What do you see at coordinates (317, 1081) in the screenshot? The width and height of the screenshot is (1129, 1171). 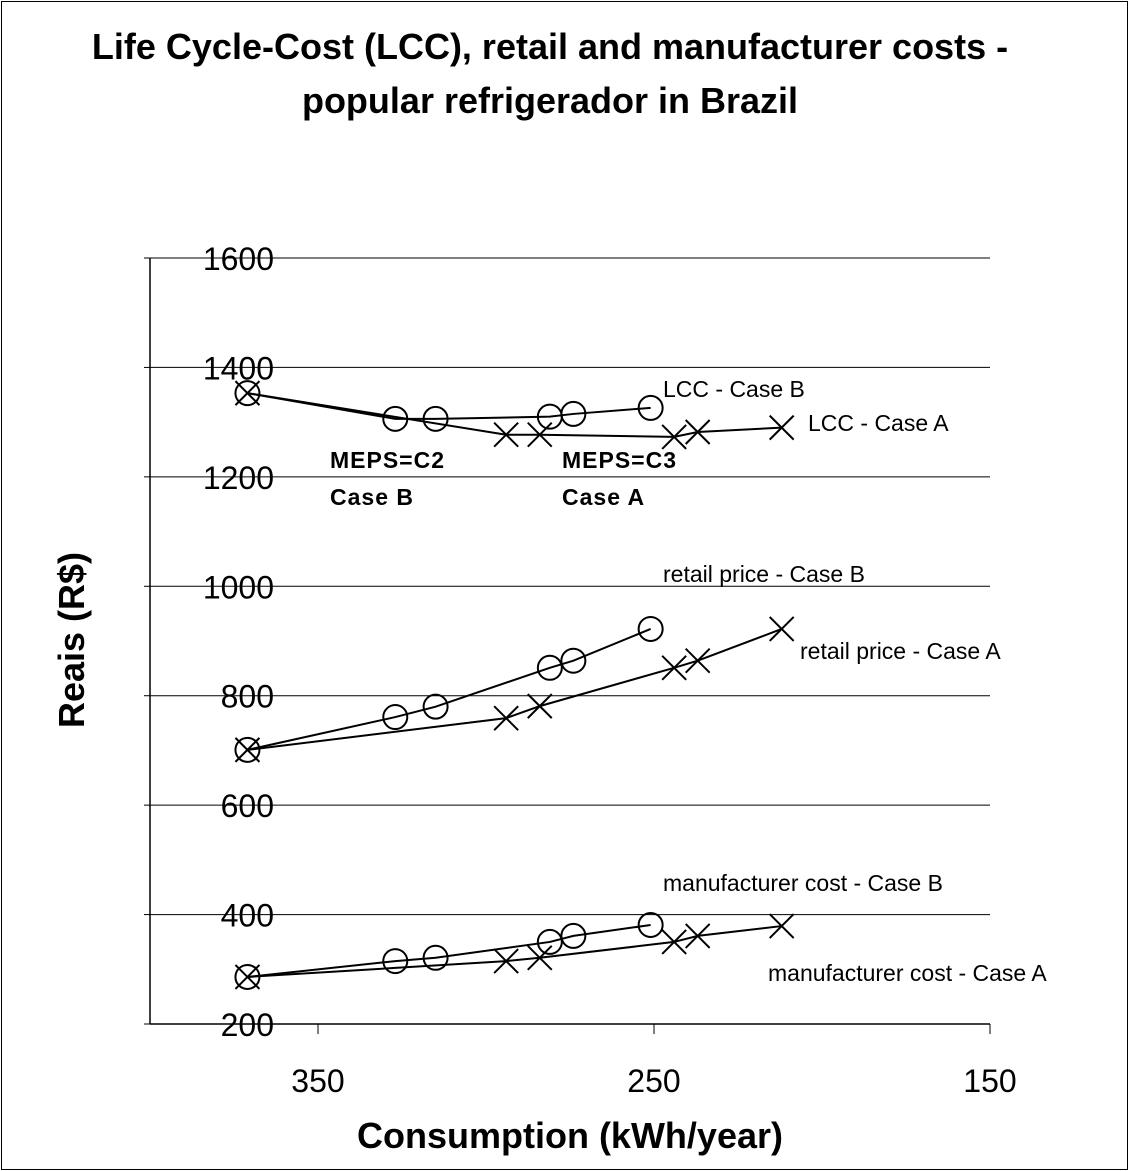 I see `x-tick-label: 350` at bounding box center [317, 1081].